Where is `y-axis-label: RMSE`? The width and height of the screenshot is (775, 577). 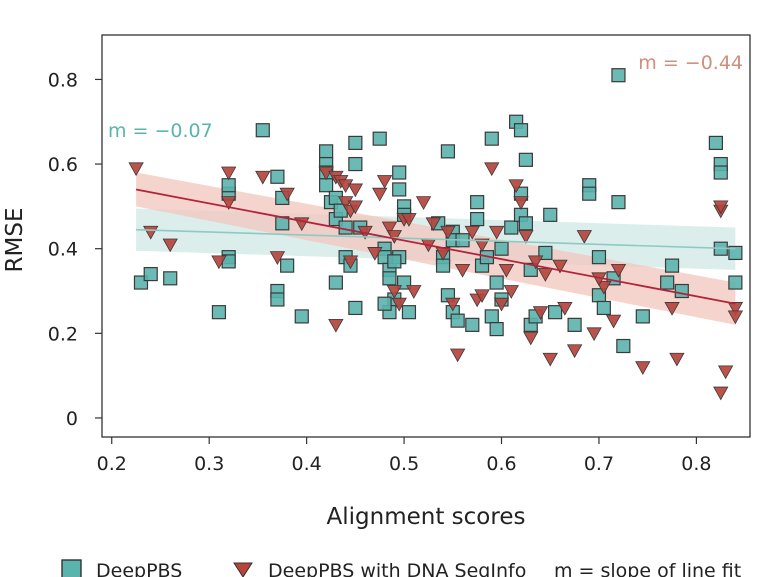 y-axis-label: RMSE is located at coordinates (15, 240).